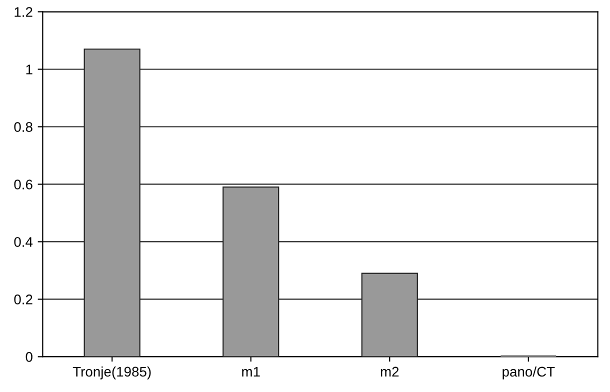 The width and height of the screenshot is (610, 392). What do you see at coordinates (29, 357) in the screenshot?
I see `y-tick-label: 0` at bounding box center [29, 357].